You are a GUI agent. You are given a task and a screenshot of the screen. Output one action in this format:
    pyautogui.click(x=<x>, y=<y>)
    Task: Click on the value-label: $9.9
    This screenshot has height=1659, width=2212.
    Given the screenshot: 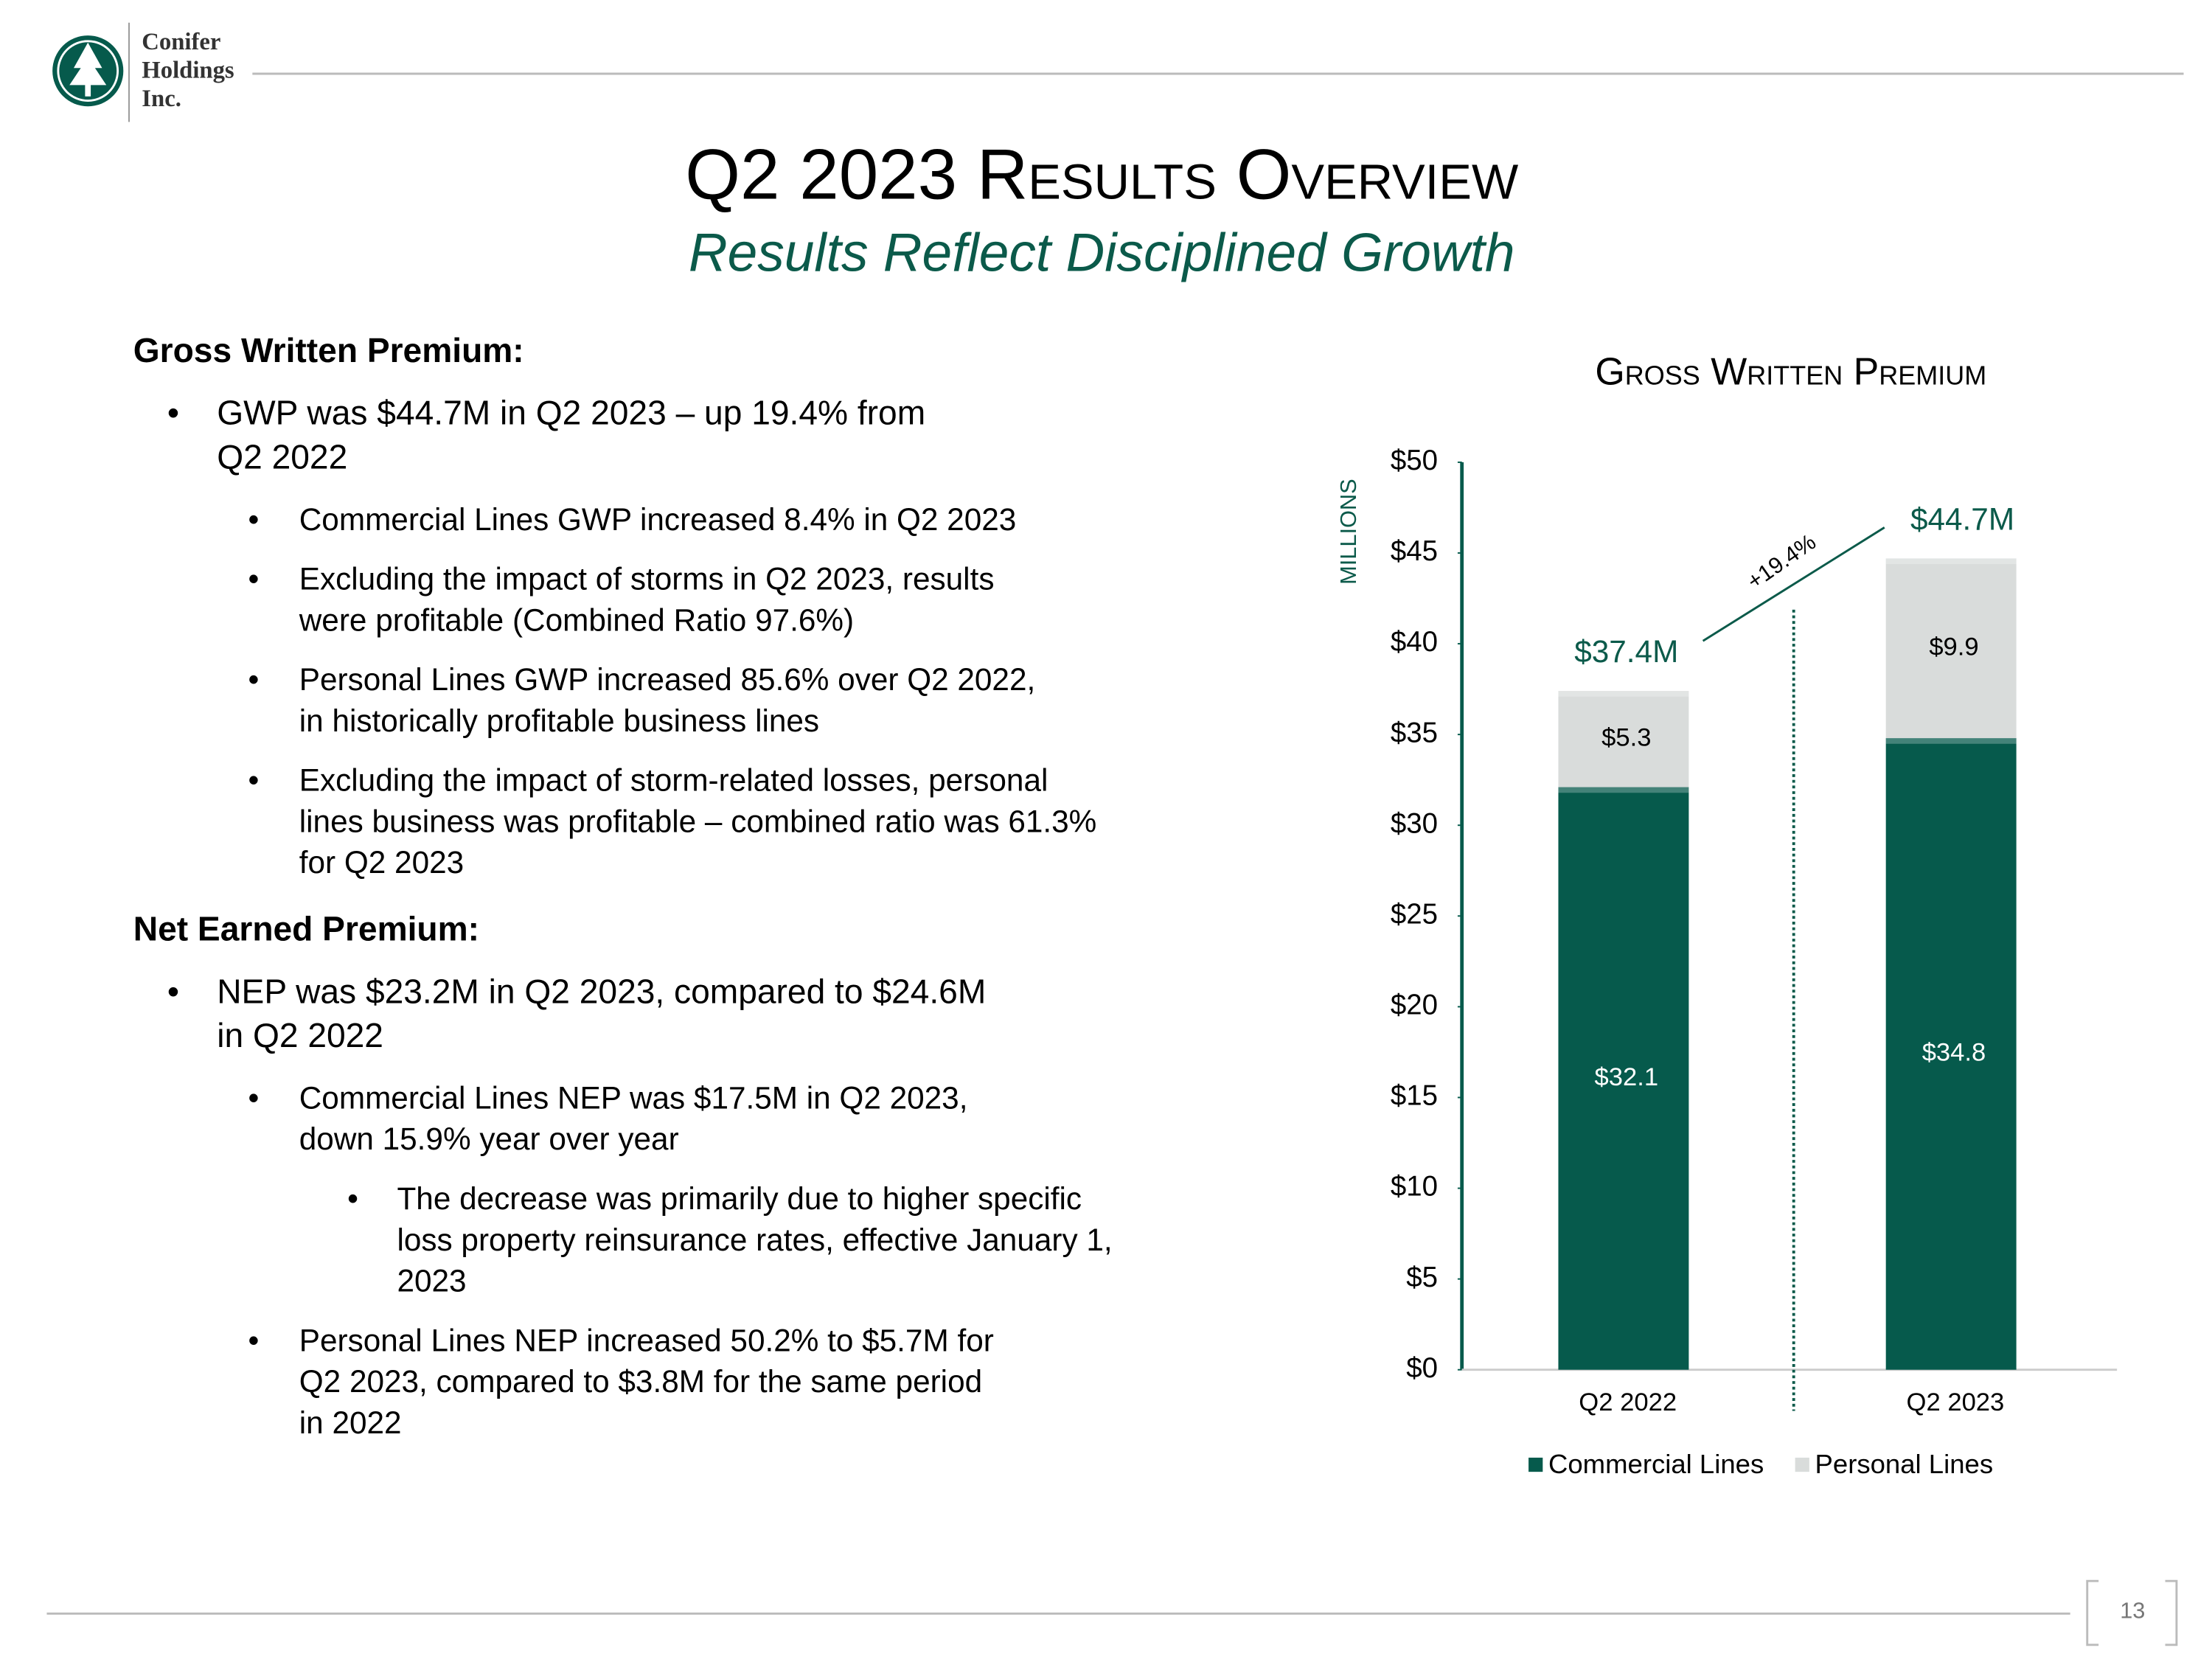 What is the action you would take?
    pyautogui.click(x=1953, y=647)
    